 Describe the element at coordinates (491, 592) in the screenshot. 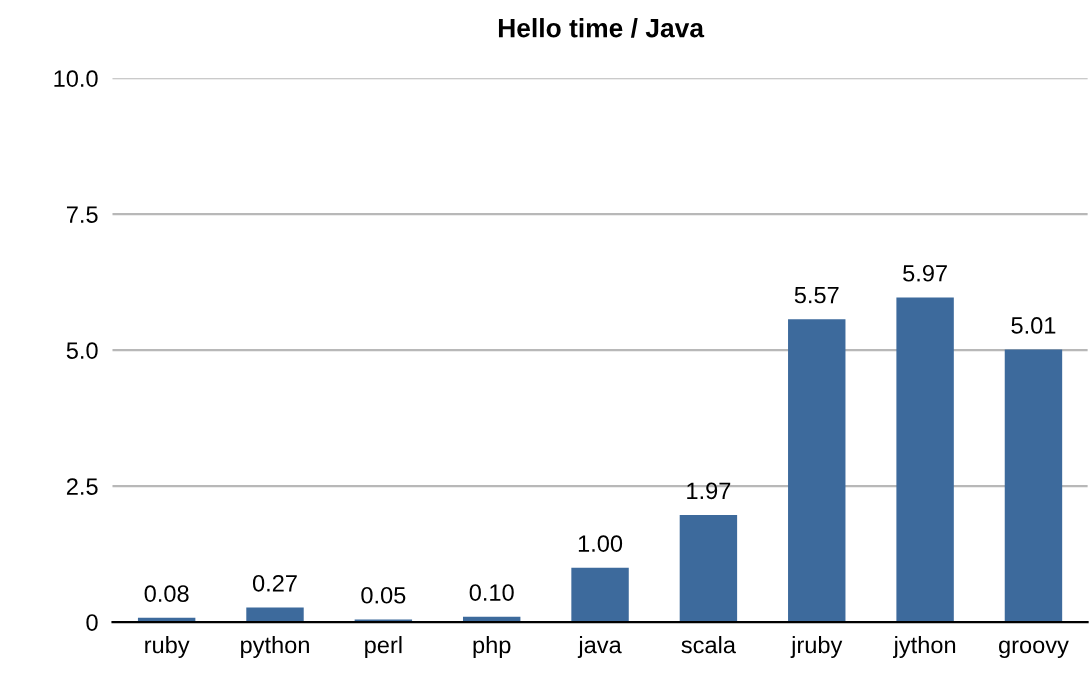

I see `data-label: 0.10` at that location.